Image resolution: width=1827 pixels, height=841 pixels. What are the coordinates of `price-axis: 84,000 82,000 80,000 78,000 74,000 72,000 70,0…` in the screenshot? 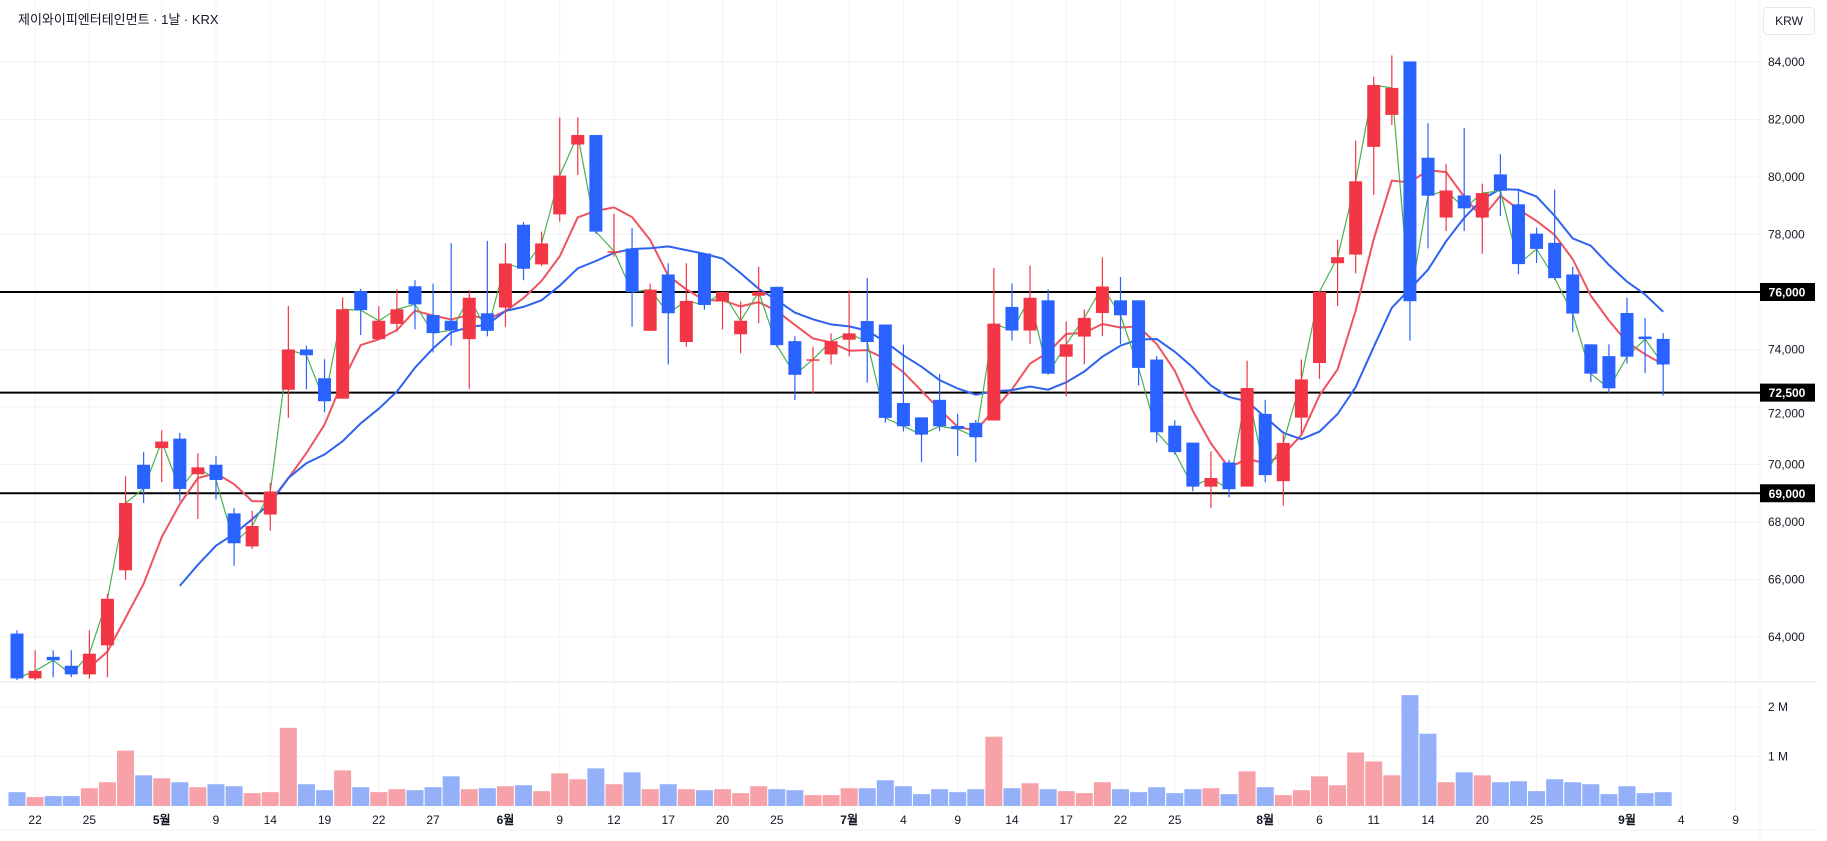 It's located at (1787, 409).